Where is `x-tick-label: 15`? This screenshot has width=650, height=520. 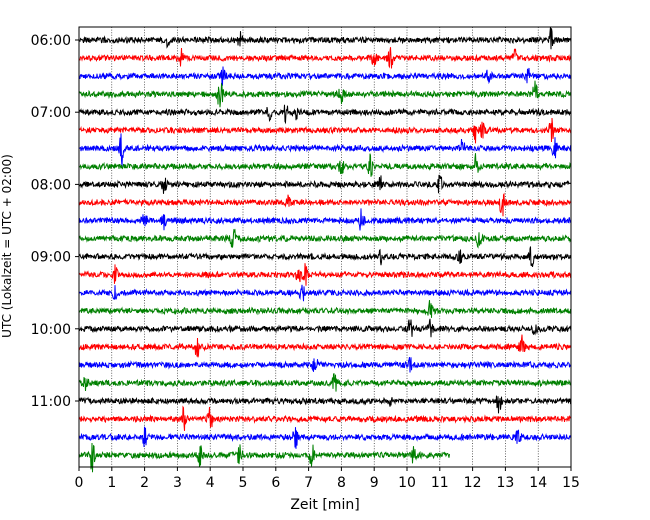 x-tick-label: 15 is located at coordinates (571, 483).